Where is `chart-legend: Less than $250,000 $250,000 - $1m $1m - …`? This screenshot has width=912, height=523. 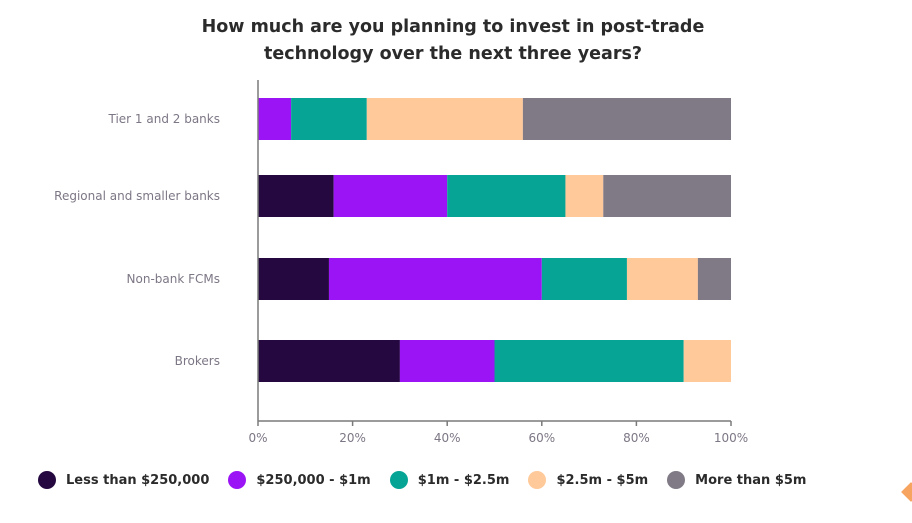 chart-legend: Less than $250,000 $250,000 - $1m $1m - … is located at coordinates (431, 480).